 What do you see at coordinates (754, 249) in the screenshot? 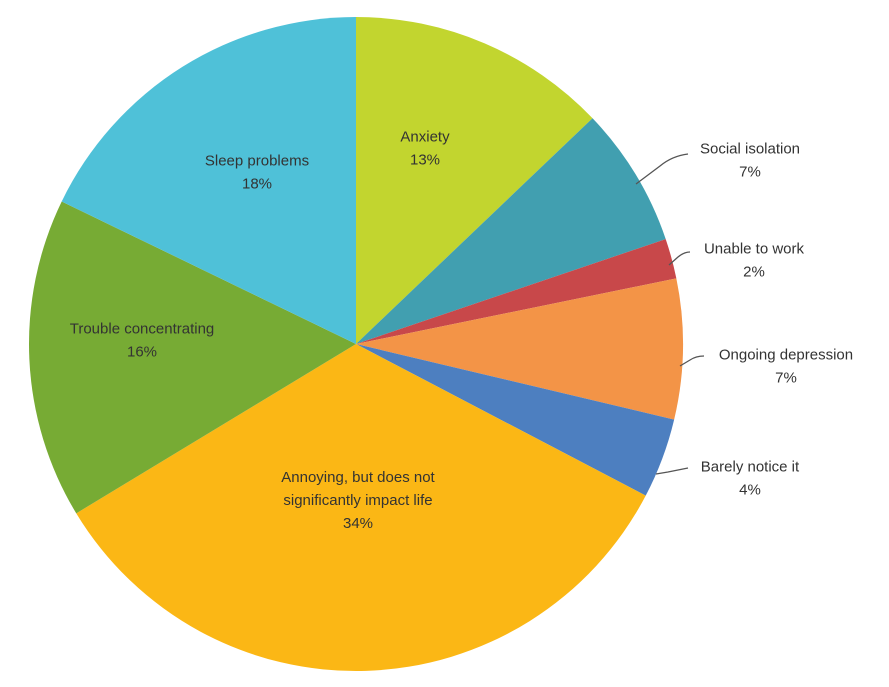
I see `slice-name-unable-to-work: Unable to work` at bounding box center [754, 249].